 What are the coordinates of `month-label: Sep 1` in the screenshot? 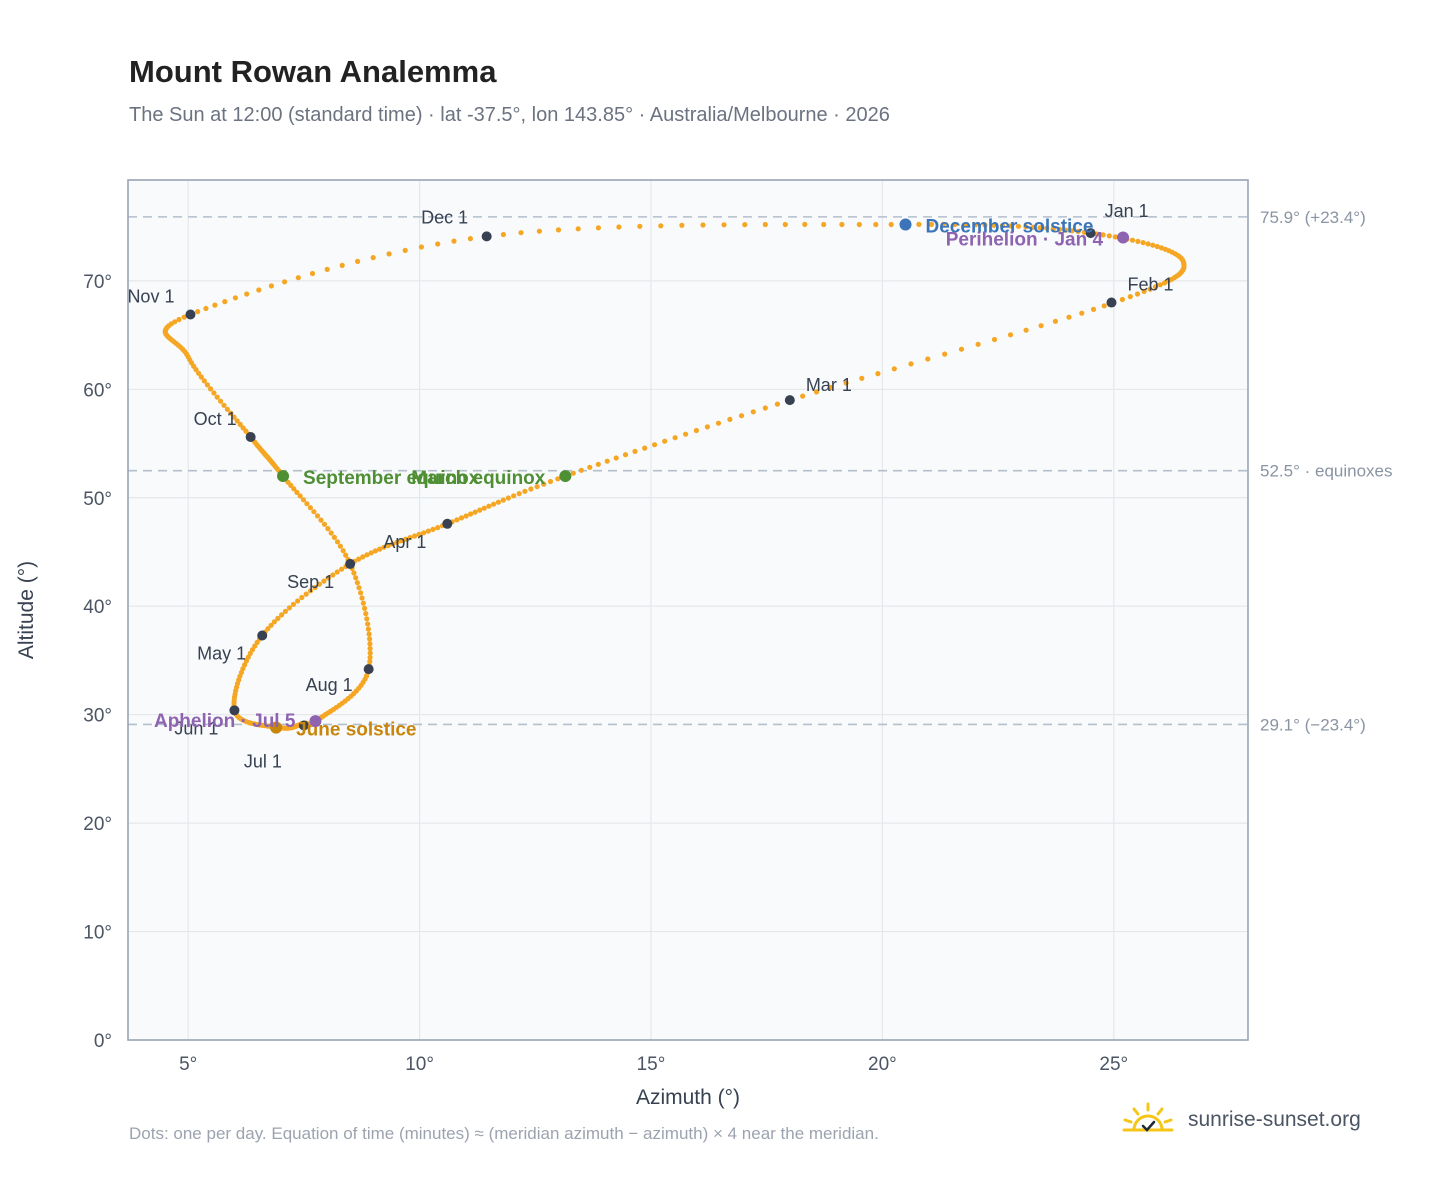 It's located at (310, 582).